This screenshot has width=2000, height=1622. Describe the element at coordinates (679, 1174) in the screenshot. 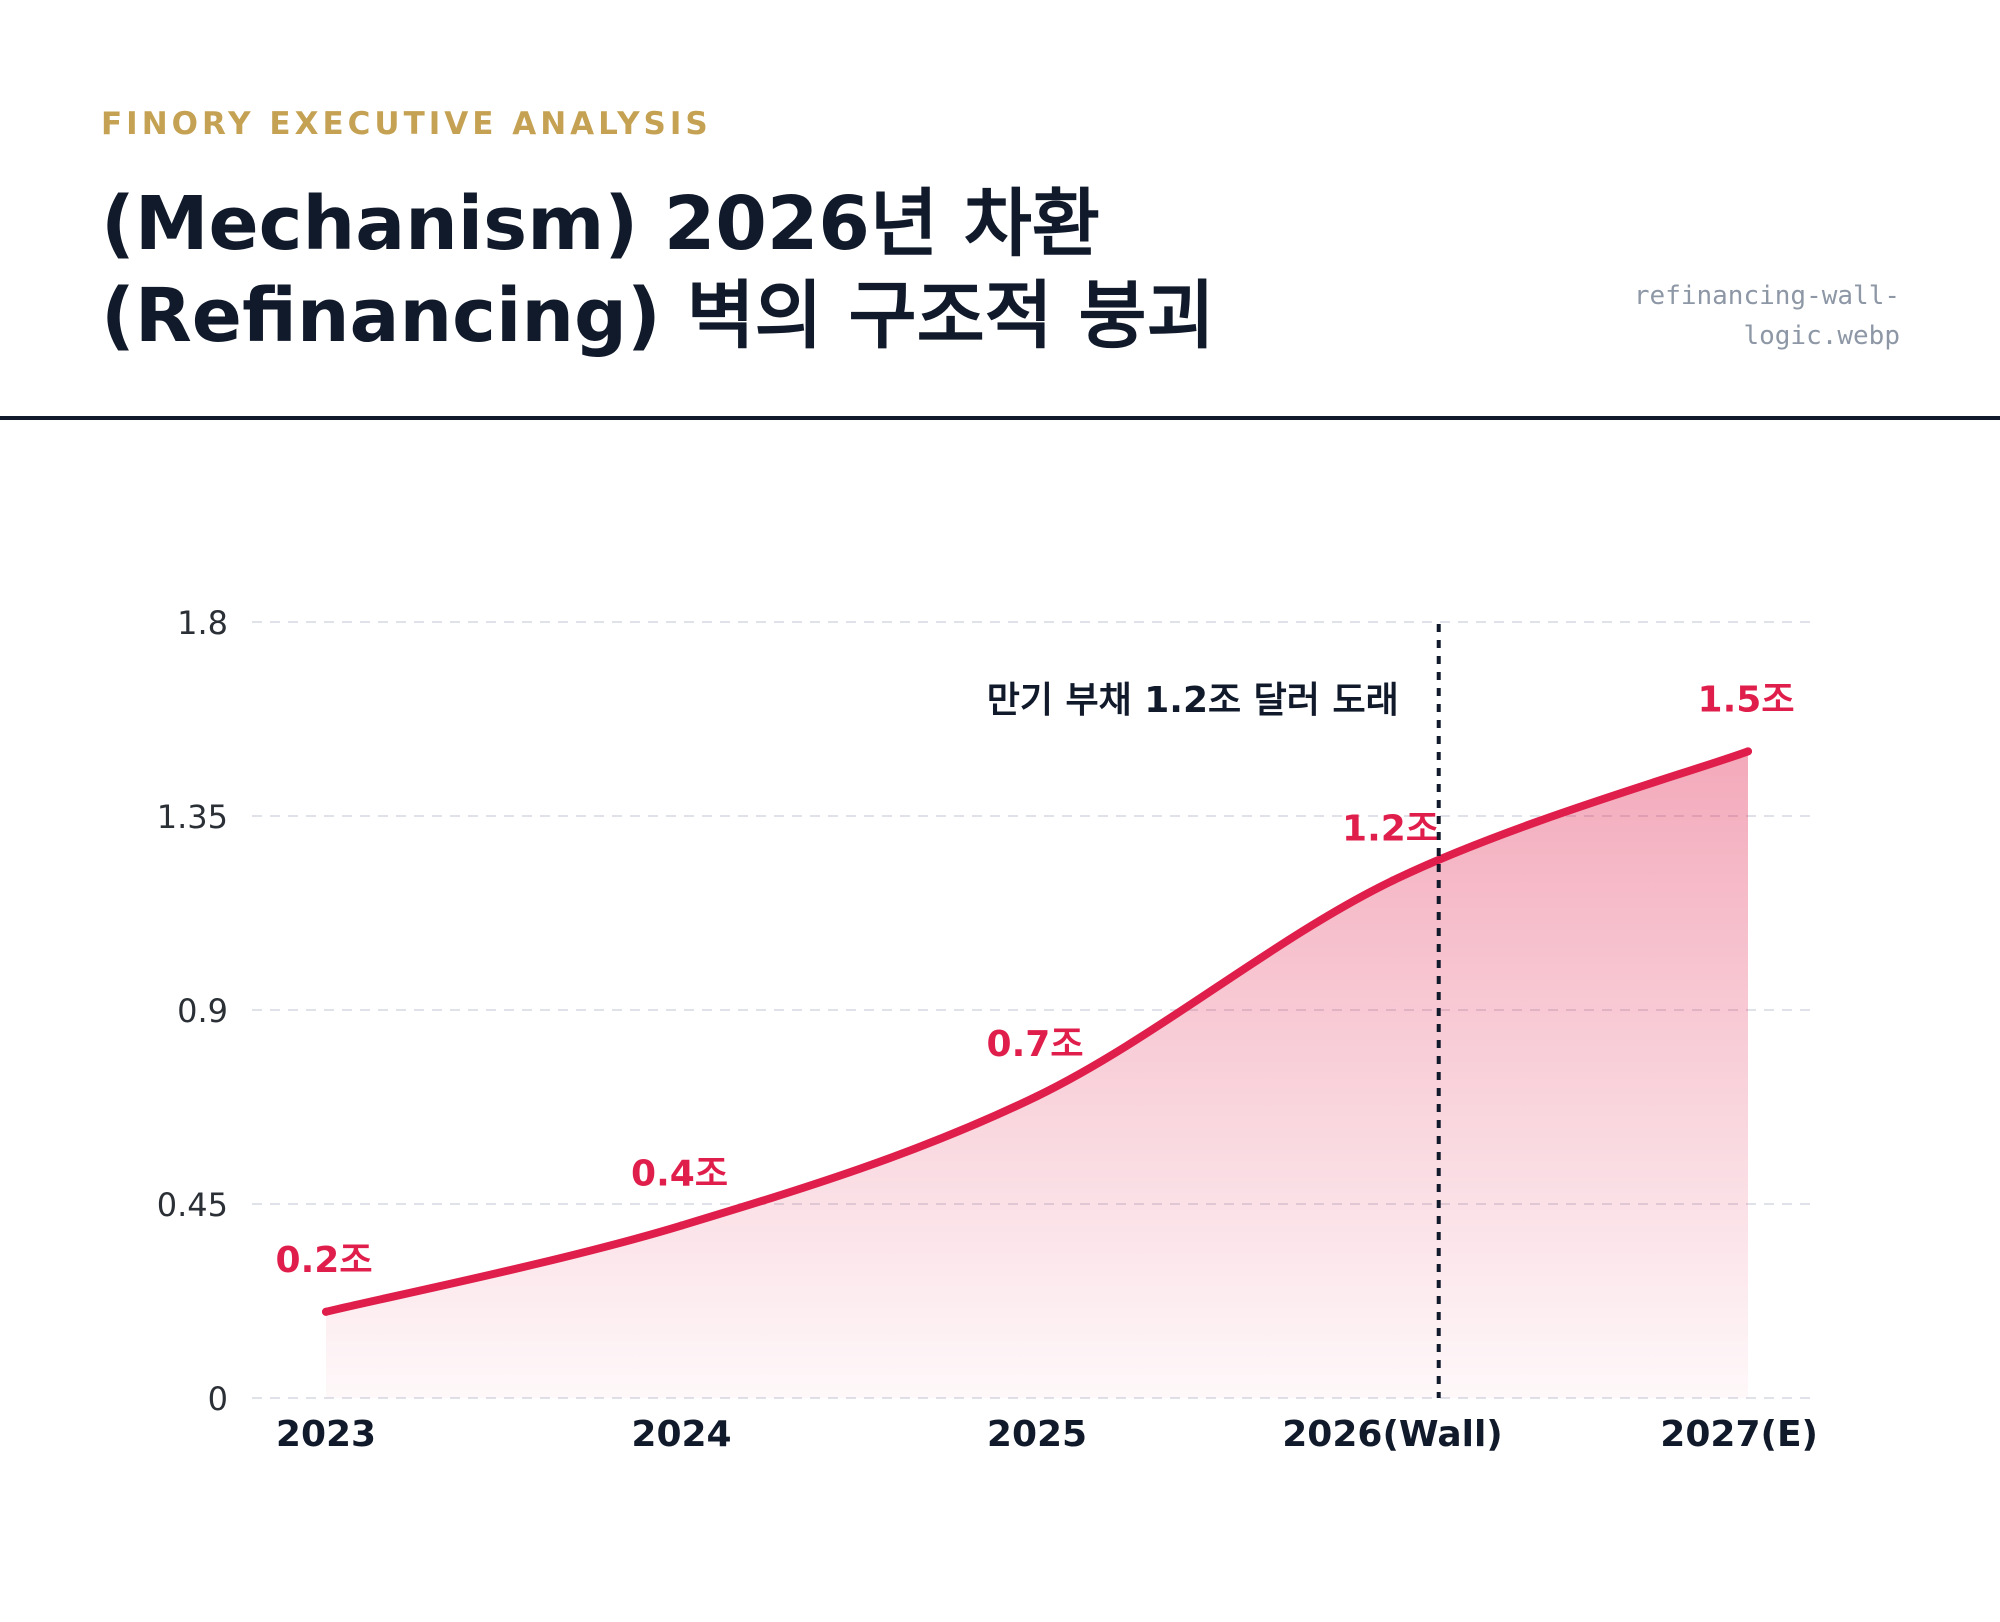

I see `data-label: 0.4조` at that location.